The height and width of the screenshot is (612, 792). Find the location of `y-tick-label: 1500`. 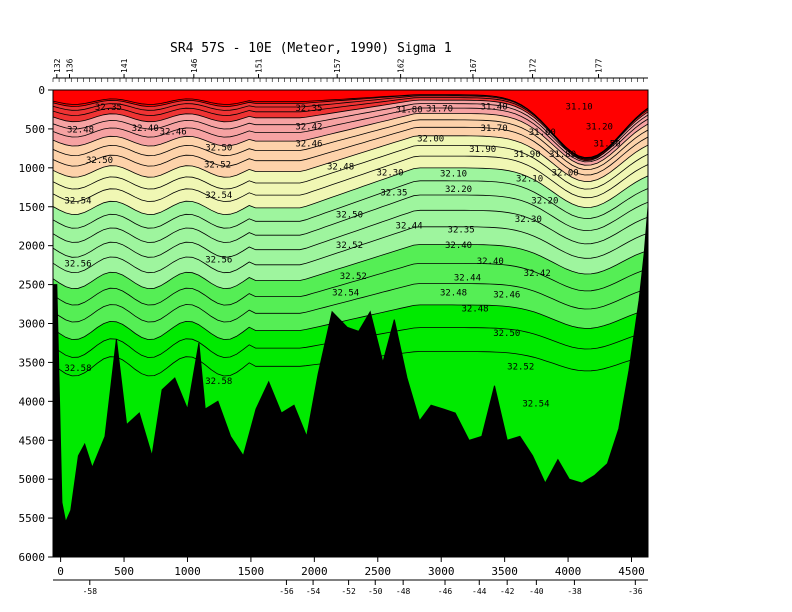

y-tick-label: 1500 is located at coordinates (32, 207).